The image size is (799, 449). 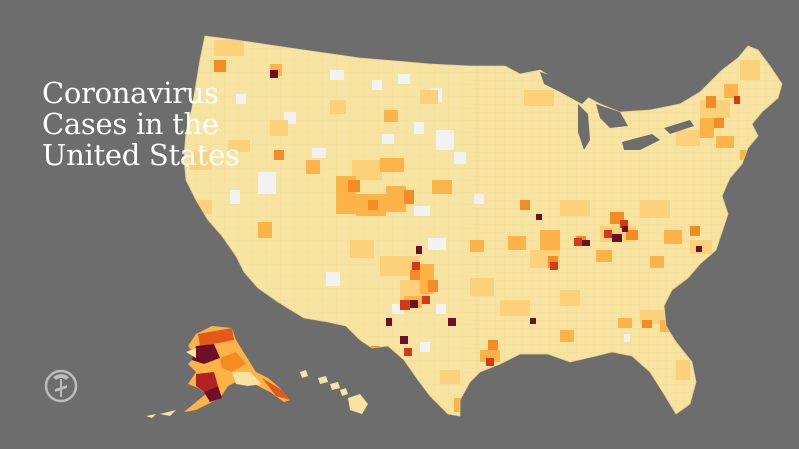 What do you see at coordinates (334, 392) in the screenshot?
I see `hawaii` at bounding box center [334, 392].